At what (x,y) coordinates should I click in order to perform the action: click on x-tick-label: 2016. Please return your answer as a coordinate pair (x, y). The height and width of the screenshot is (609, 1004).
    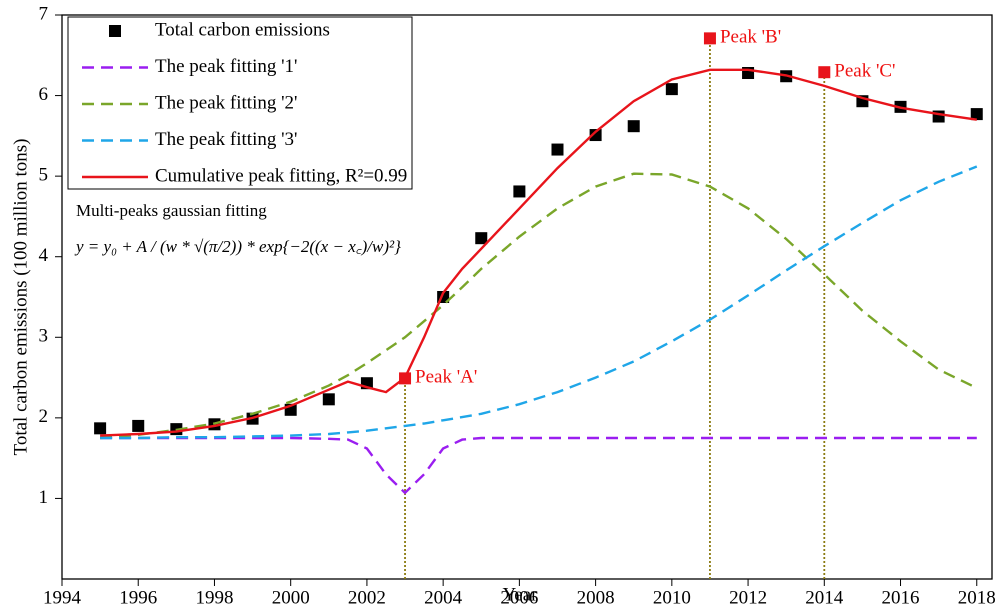
    Looking at the image, I should click on (901, 597).